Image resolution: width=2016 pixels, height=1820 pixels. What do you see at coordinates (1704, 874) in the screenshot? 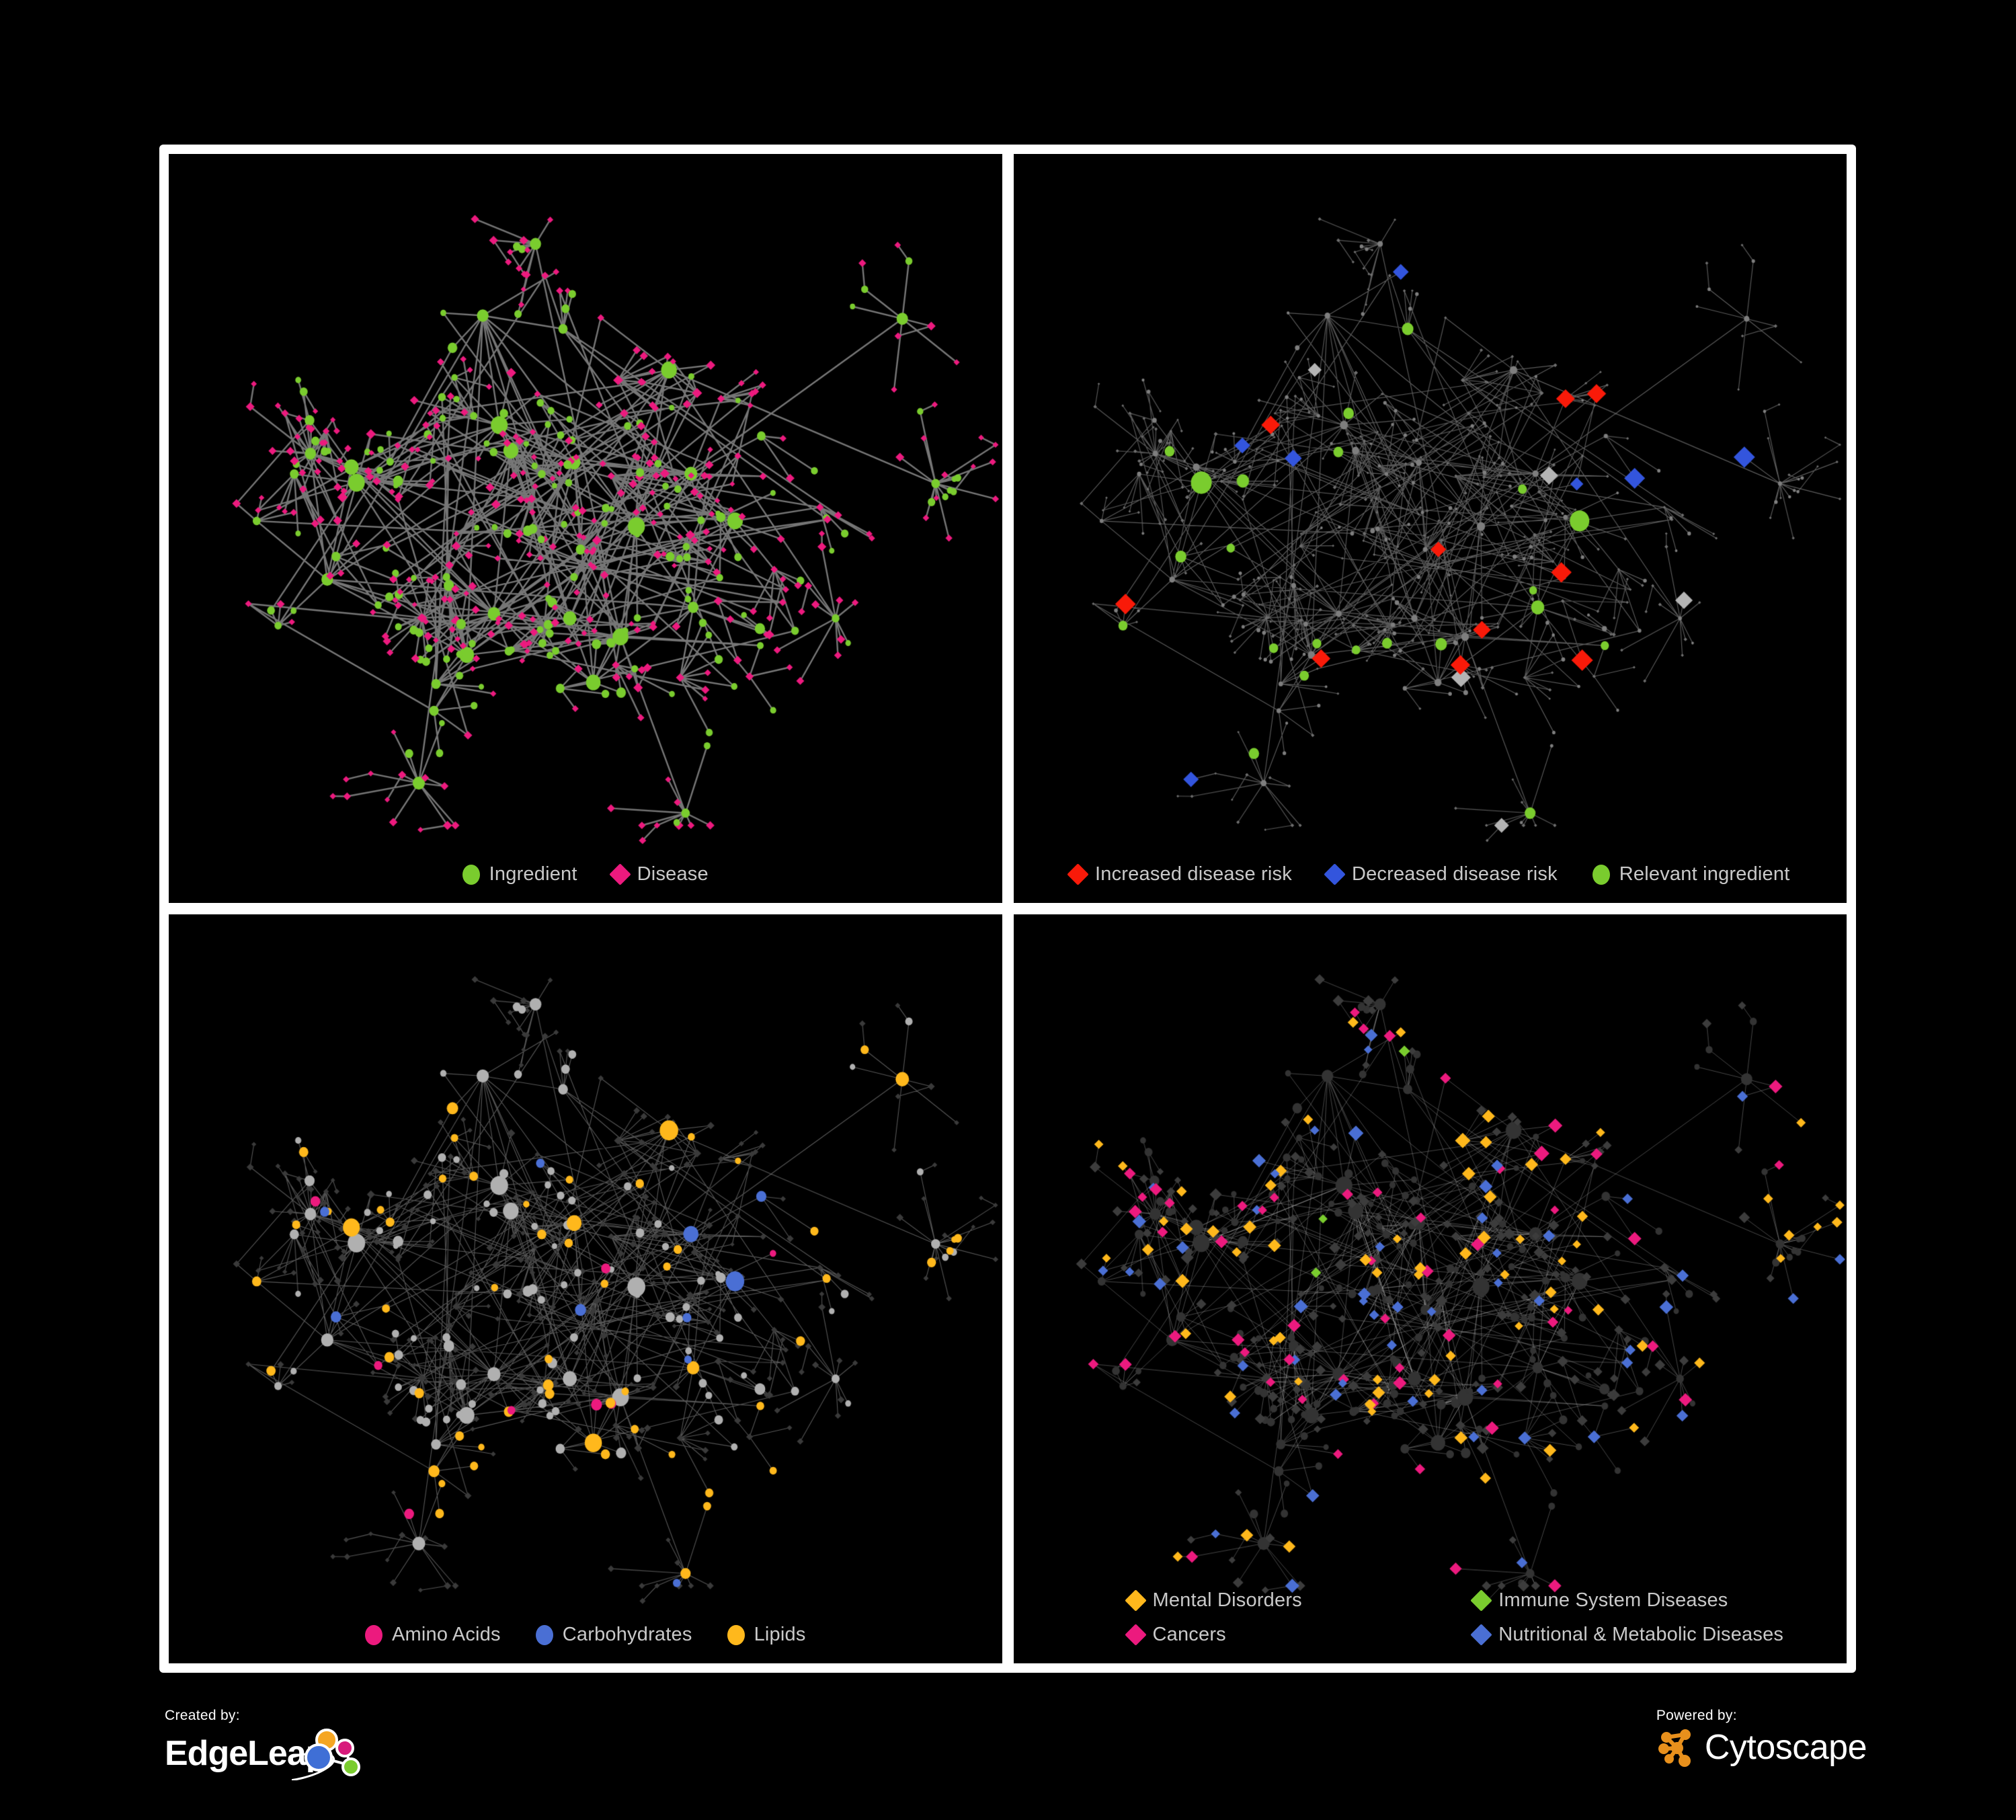
I see `legend-item-label: Relevant ingredient` at bounding box center [1704, 874].